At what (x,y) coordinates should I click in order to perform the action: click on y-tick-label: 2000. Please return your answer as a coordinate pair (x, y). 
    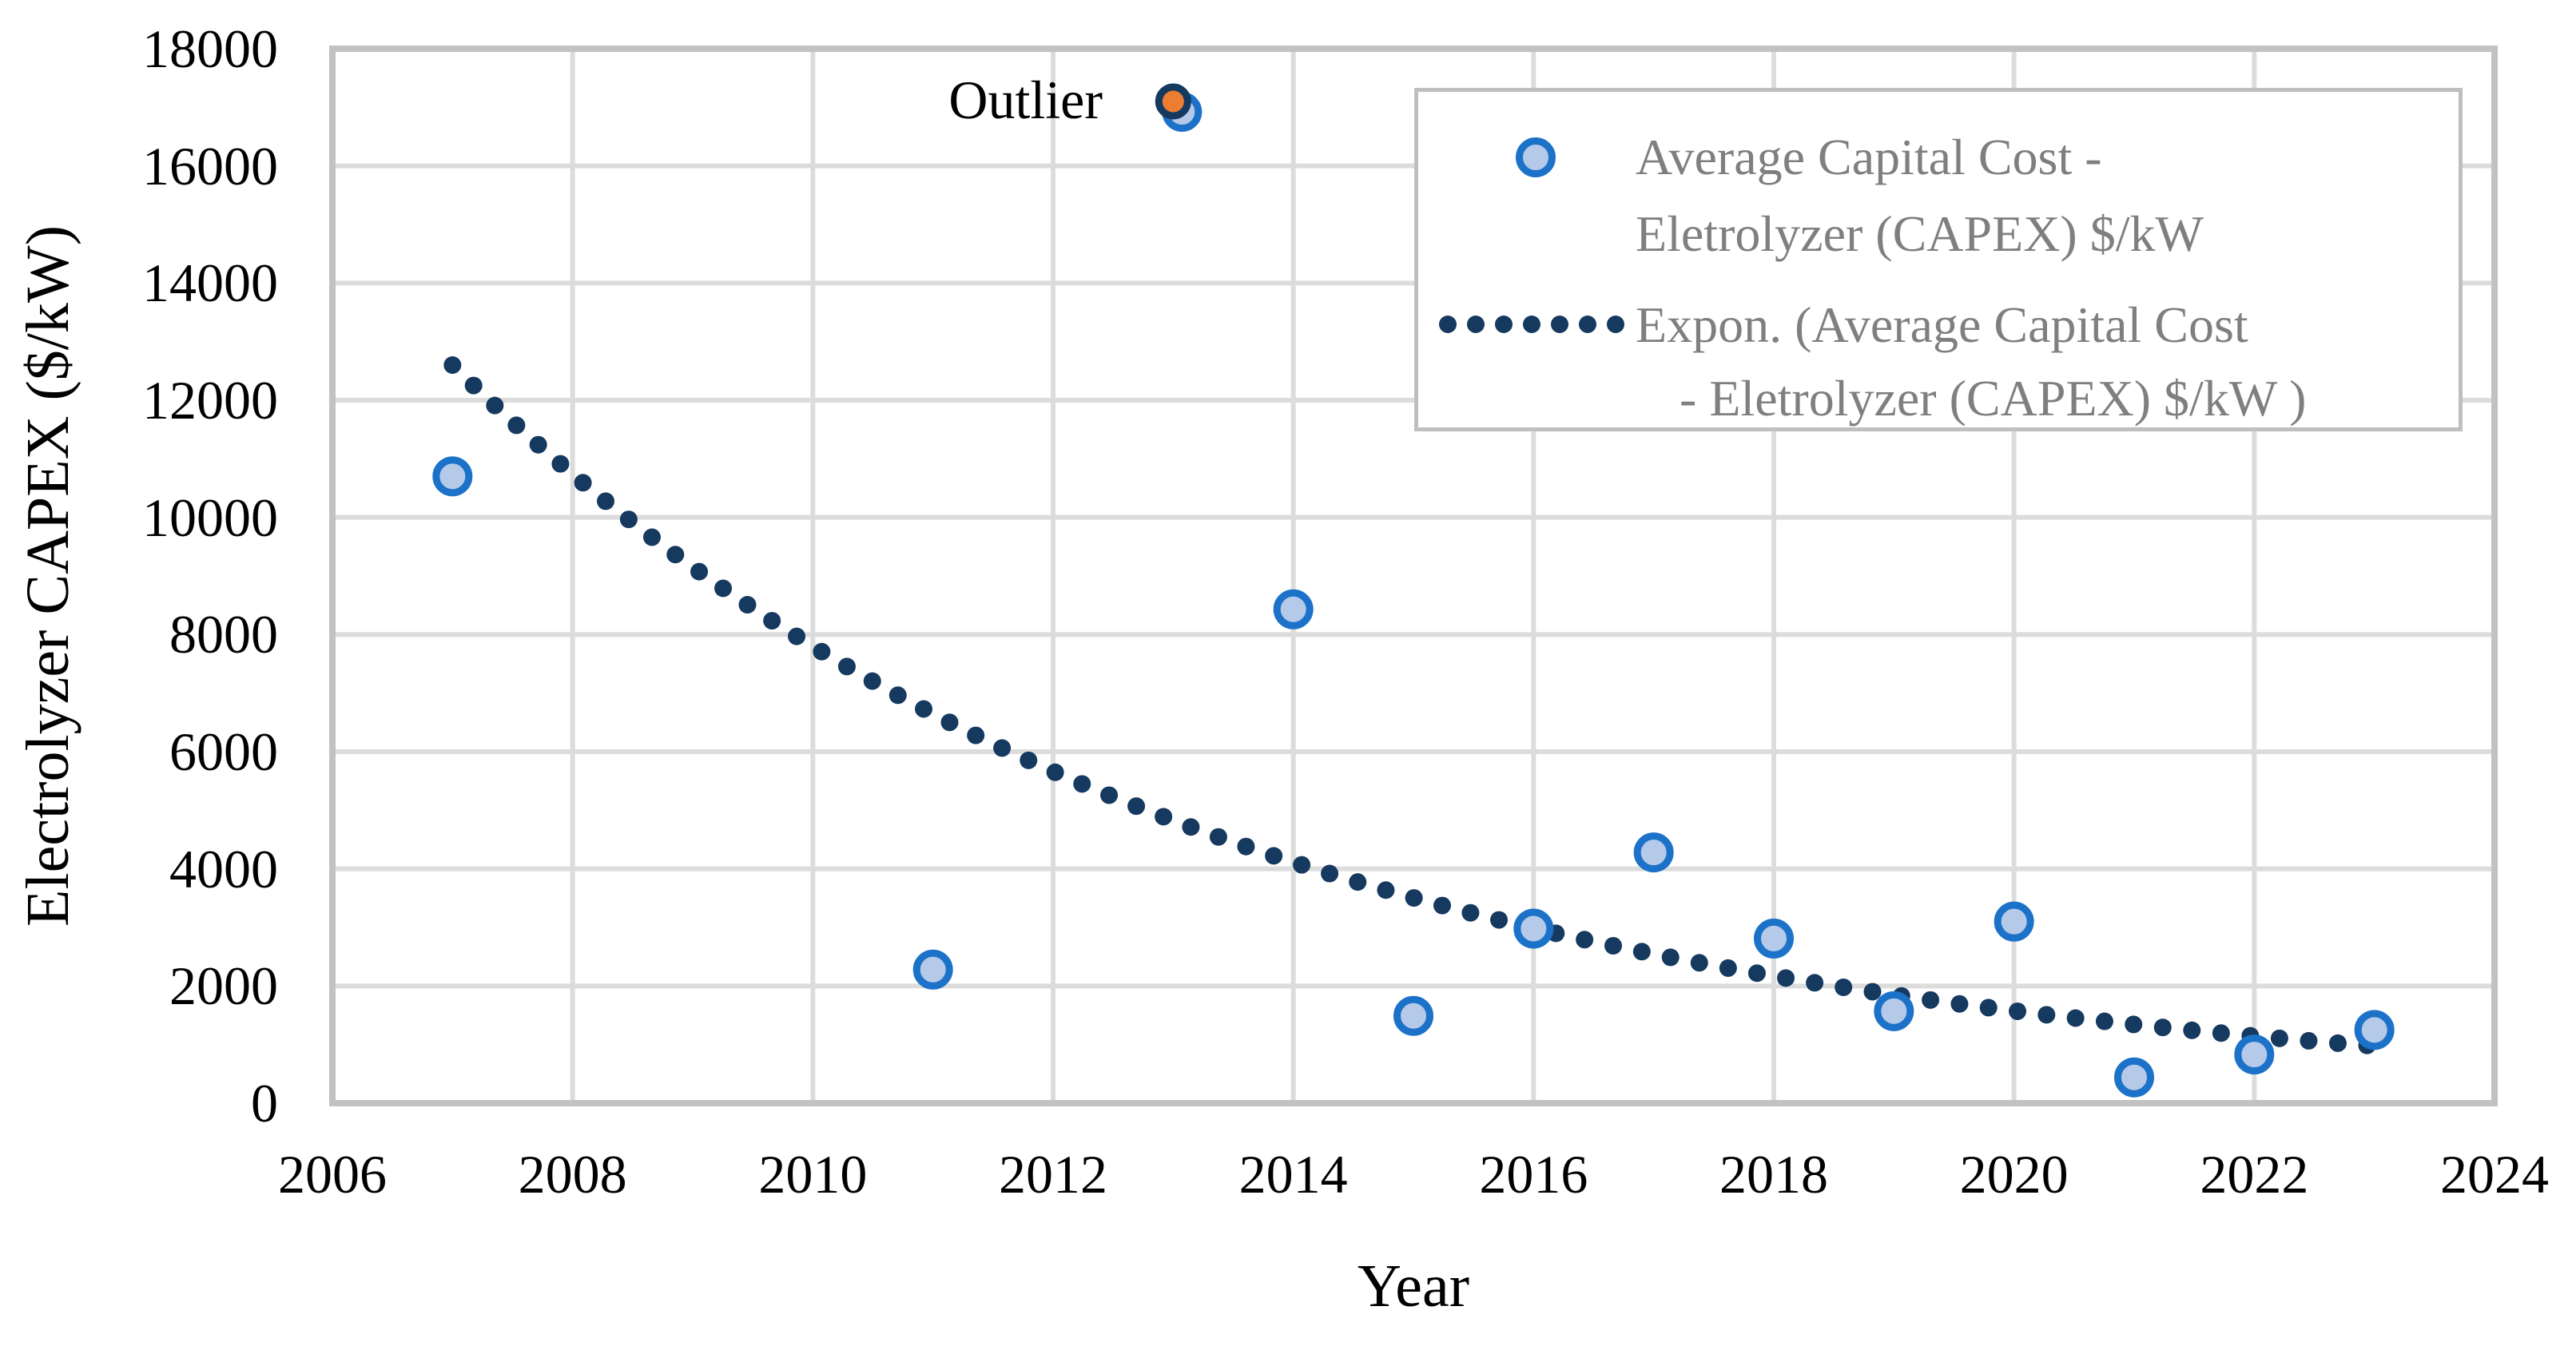
    Looking at the image, I should click on (223, 986).